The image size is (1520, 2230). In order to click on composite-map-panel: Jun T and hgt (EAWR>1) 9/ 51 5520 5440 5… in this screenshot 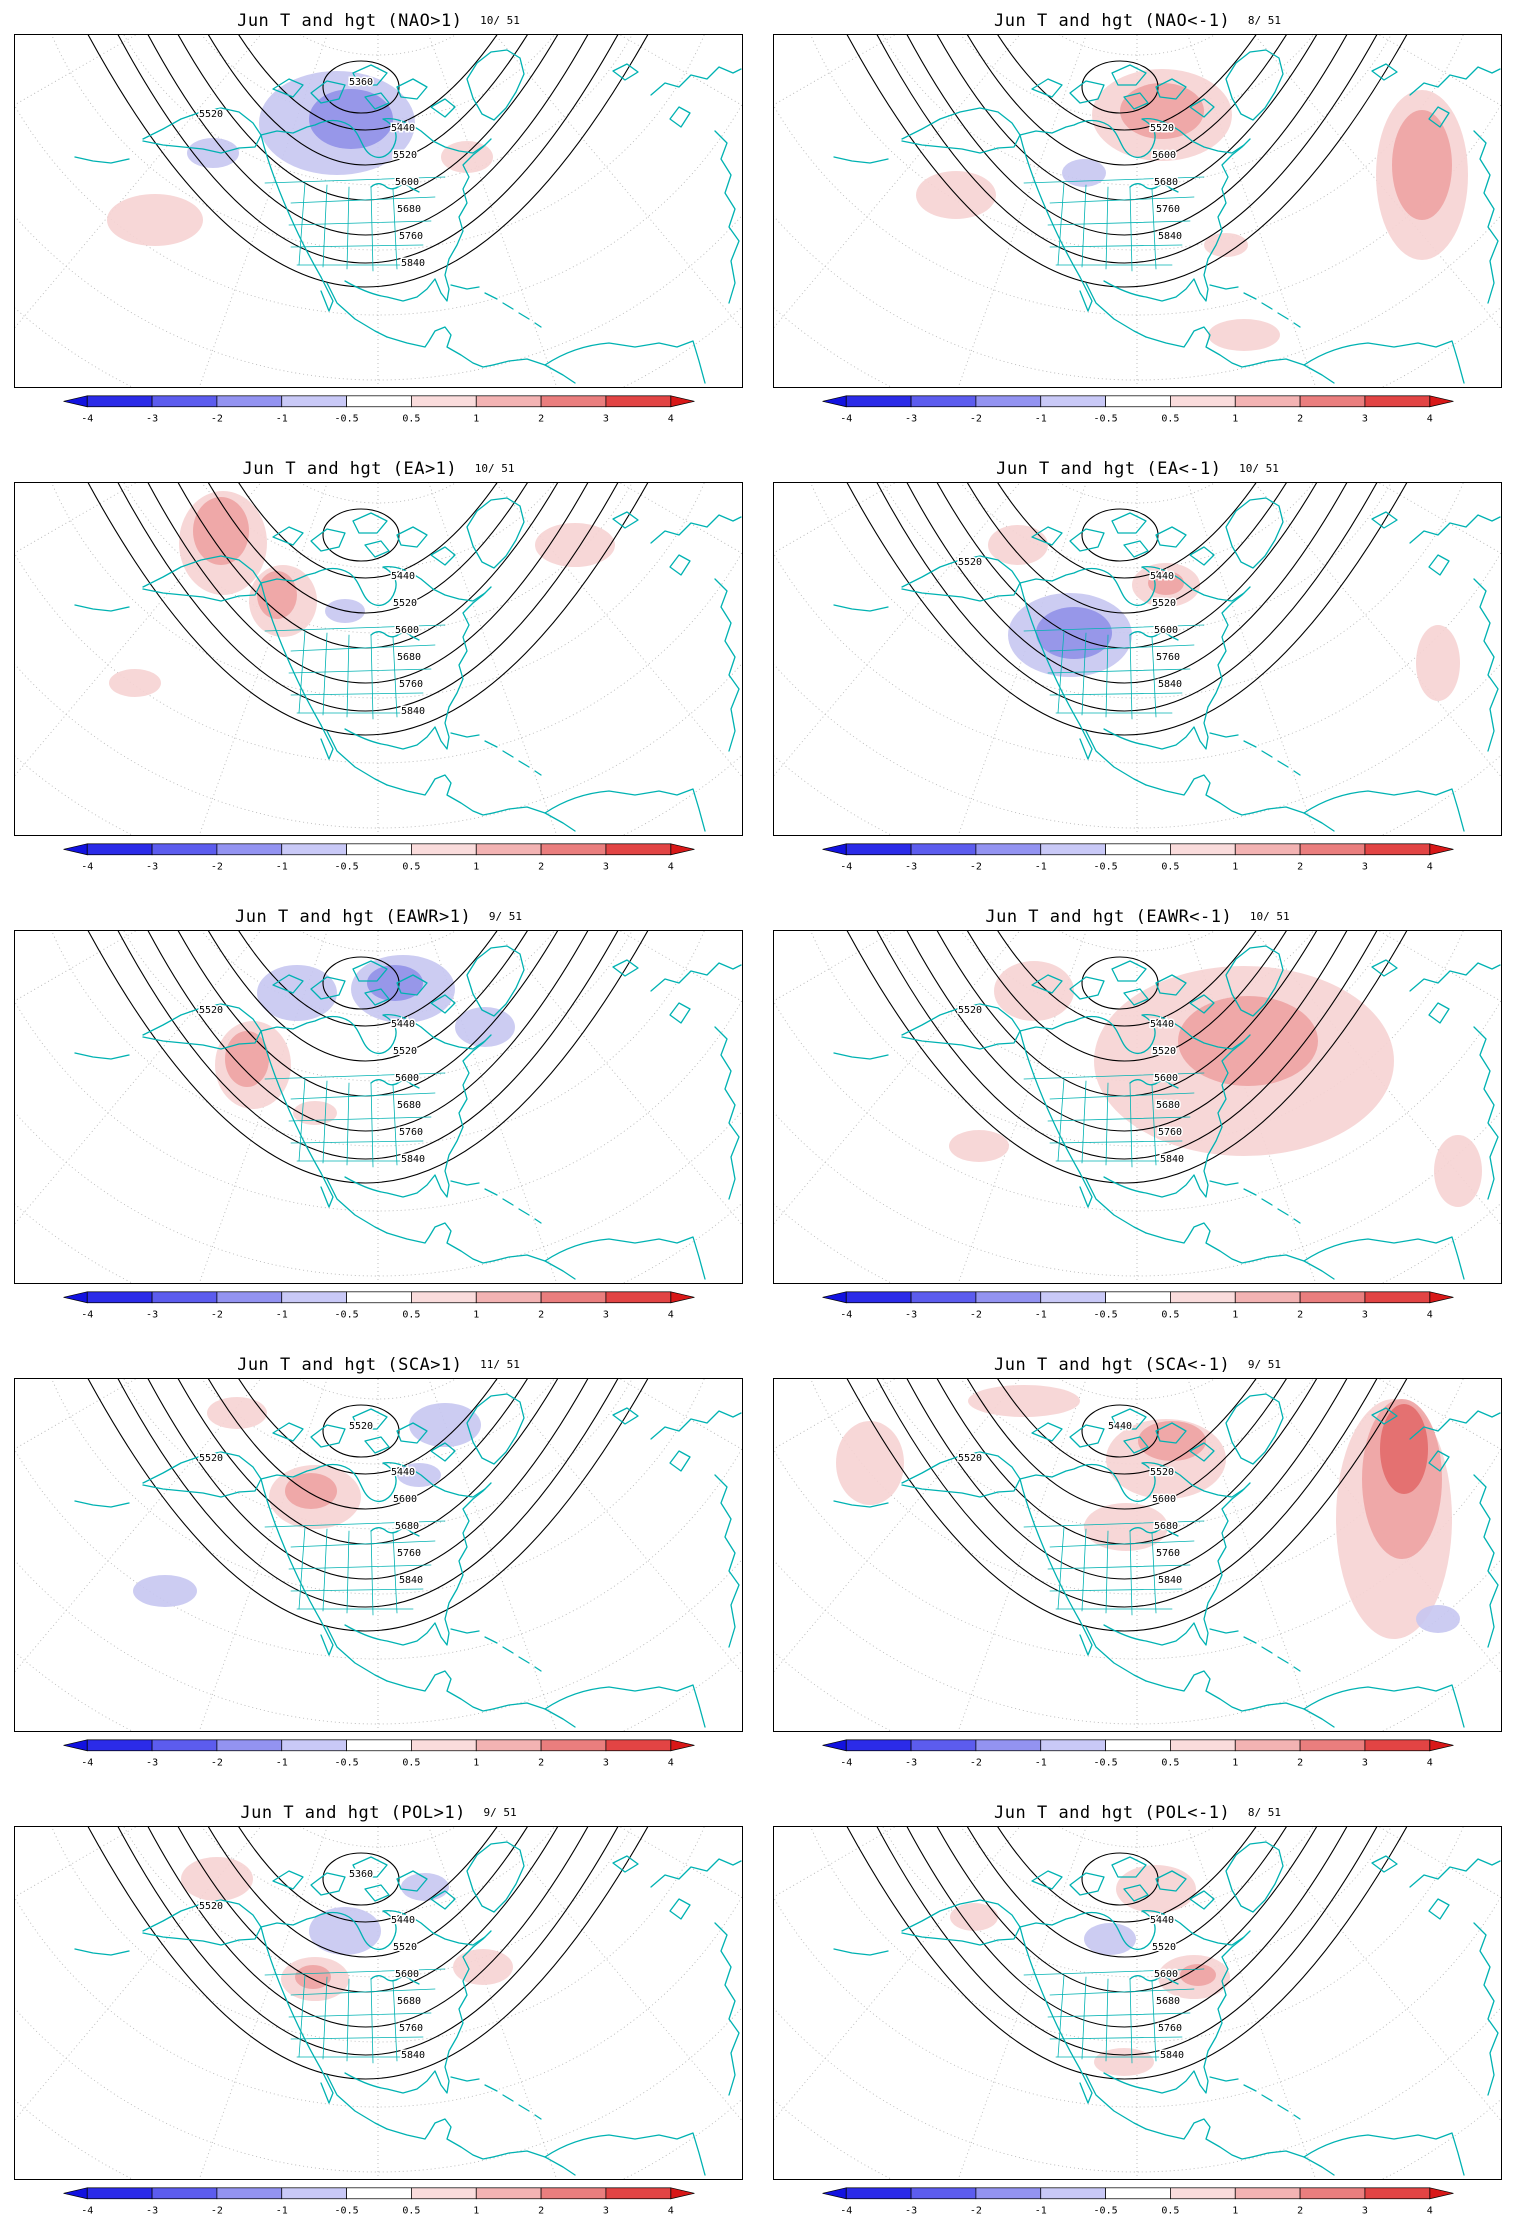, I will do `click(378, 1122)`.